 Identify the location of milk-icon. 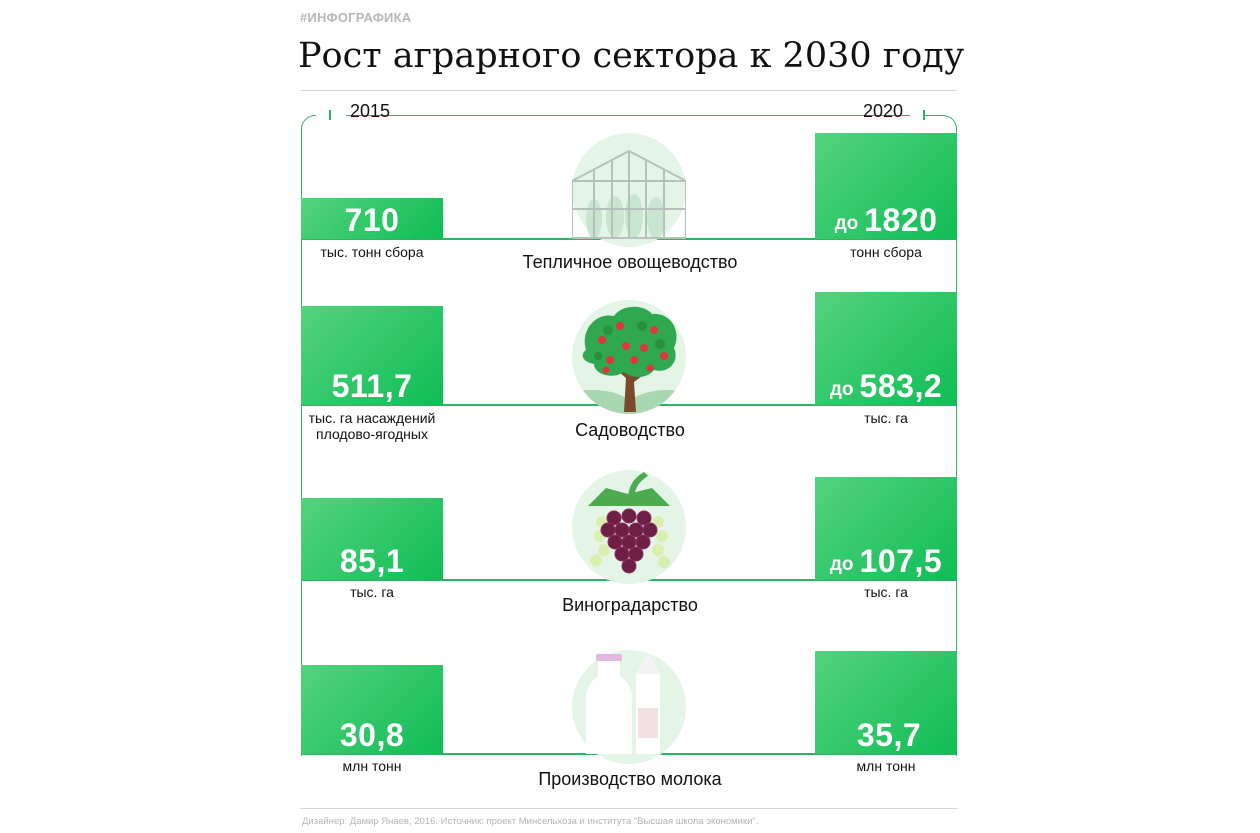
(629, 707).